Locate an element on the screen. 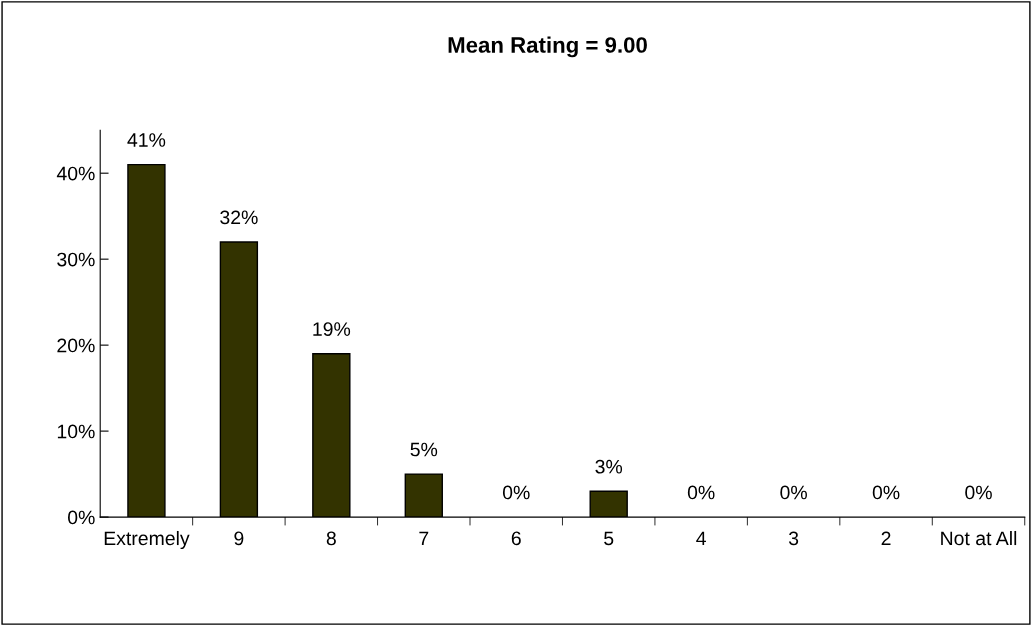  x-tick-label: 7 is located at coordinates (424, 538).